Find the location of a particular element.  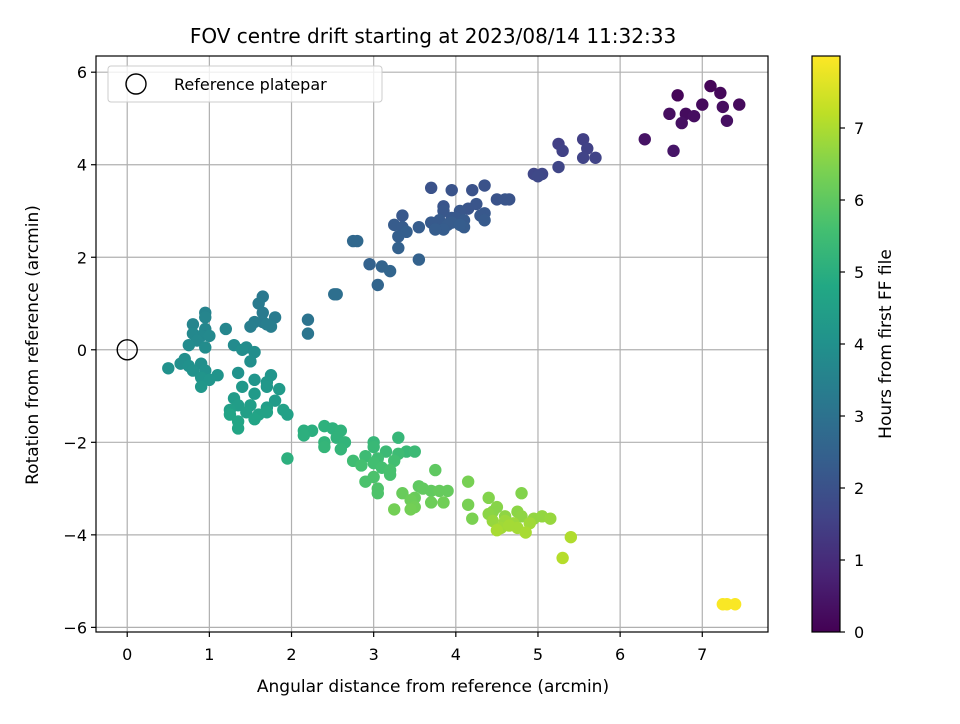

y-axis-ticks: −6 −4 −2 0 2 4 6 is located at coordinates (79, 350).